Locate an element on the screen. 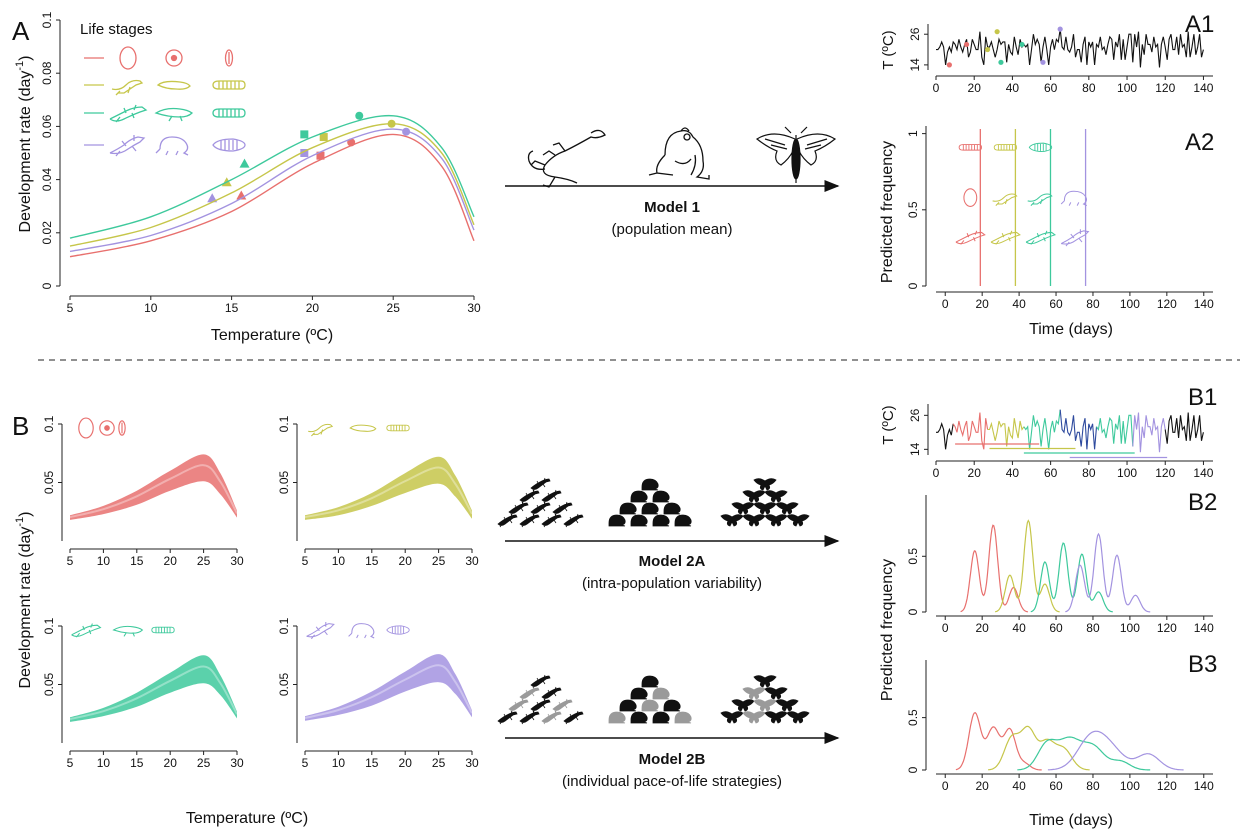  panel-label-b2: B2 is located at coordinates (1202, 502).